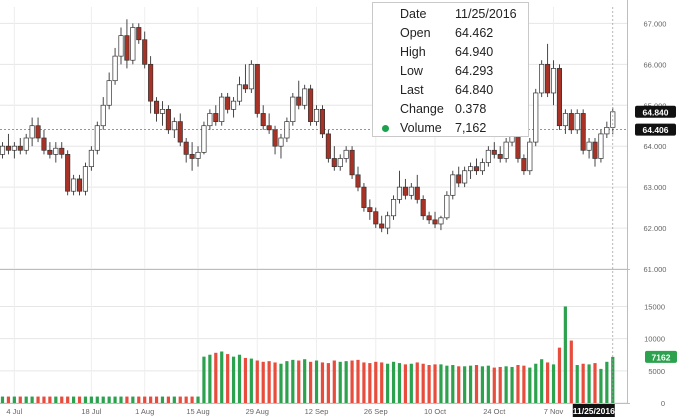 The width and height of the screenshot is (680, 417). I want to click on price-tick-label: 67.000, so click(655, 23).